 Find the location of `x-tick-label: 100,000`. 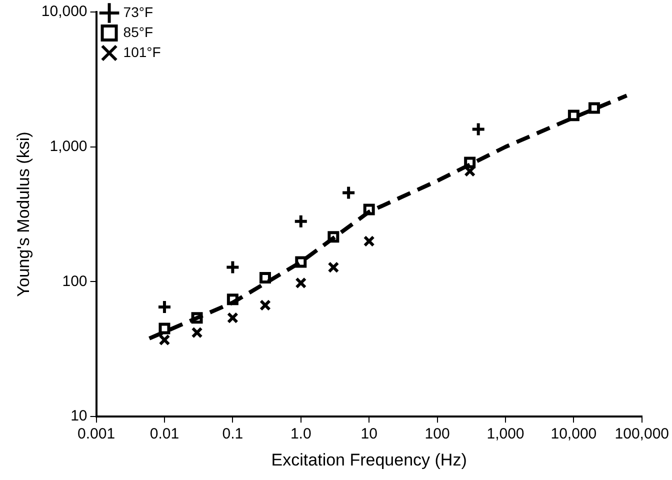

x-tick-label: 100,000 is located at coordinates (642, 434).